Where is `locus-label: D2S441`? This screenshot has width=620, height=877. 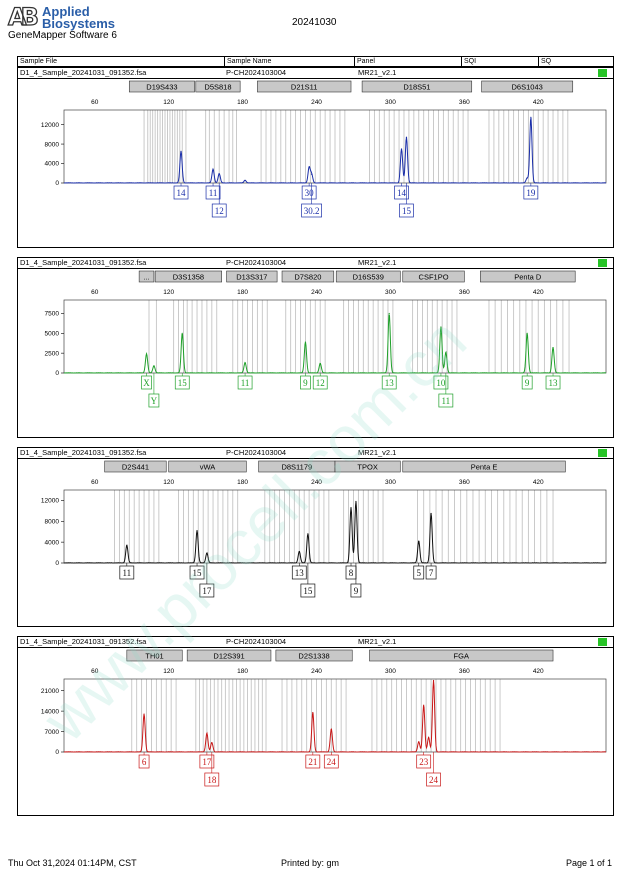
locus-label: D2S441 is located at coordinates (135, 467).